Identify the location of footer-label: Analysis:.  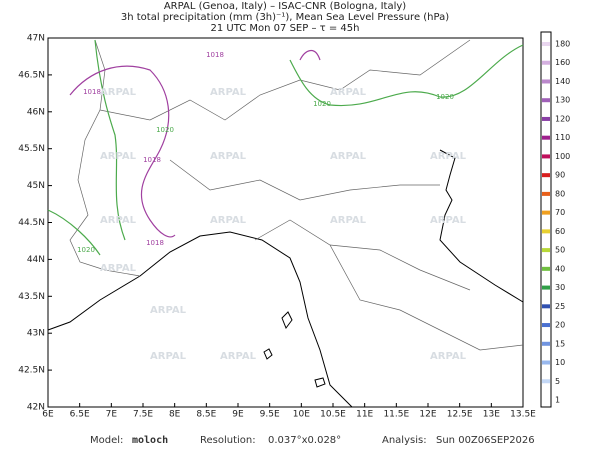
(404, 440).